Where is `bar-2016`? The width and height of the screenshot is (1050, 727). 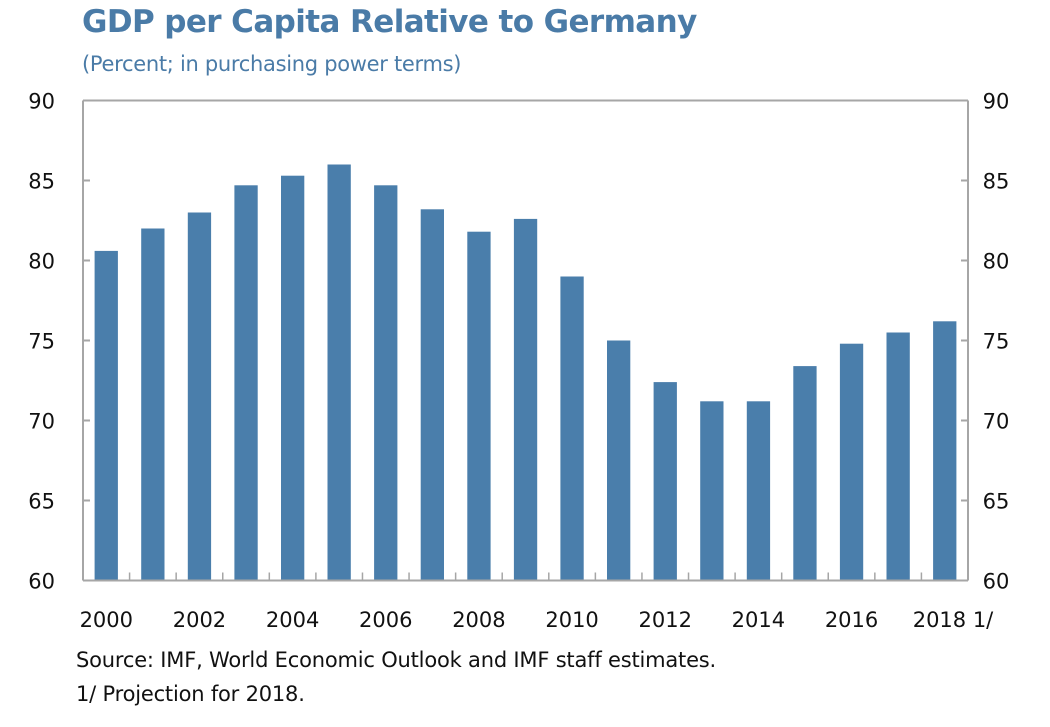 bar-2016 is located at coordinates (851, 462).